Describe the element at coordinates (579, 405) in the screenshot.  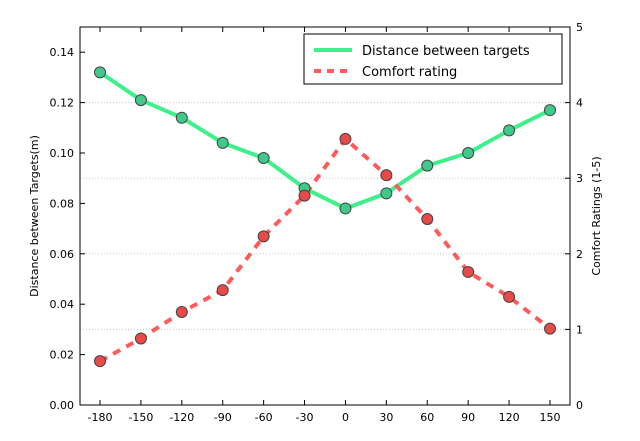
I see `right-tick-label: 0` at that location.